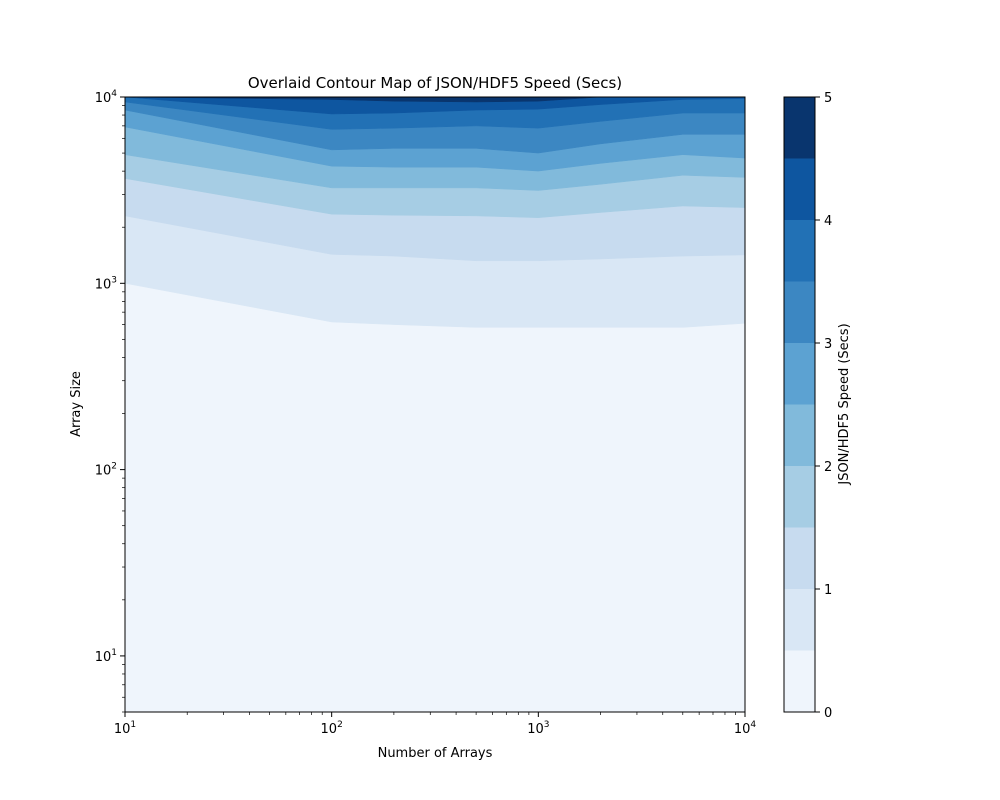 This screenshot has width=1000, height=800. Describe the element at coordinates (828, 98) in the screenshot. I see `colorbar-tick-label: 5` at that location.